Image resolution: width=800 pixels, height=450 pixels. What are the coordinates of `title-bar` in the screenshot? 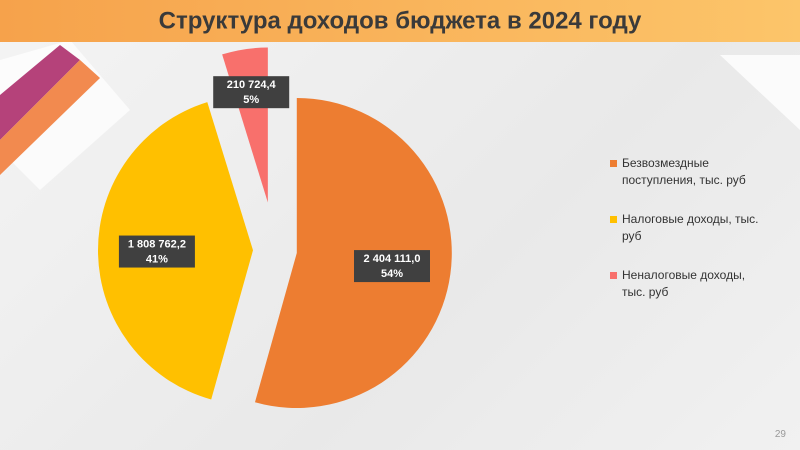 It's located at (400, 21).